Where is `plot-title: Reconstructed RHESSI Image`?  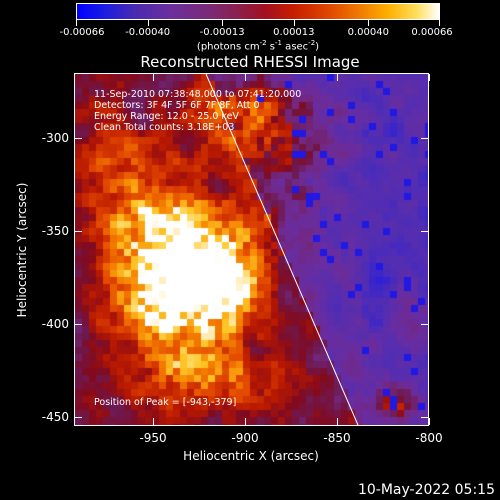
plot-title: Reconstructed RHESSI Image is located at coordinates (250, 62).